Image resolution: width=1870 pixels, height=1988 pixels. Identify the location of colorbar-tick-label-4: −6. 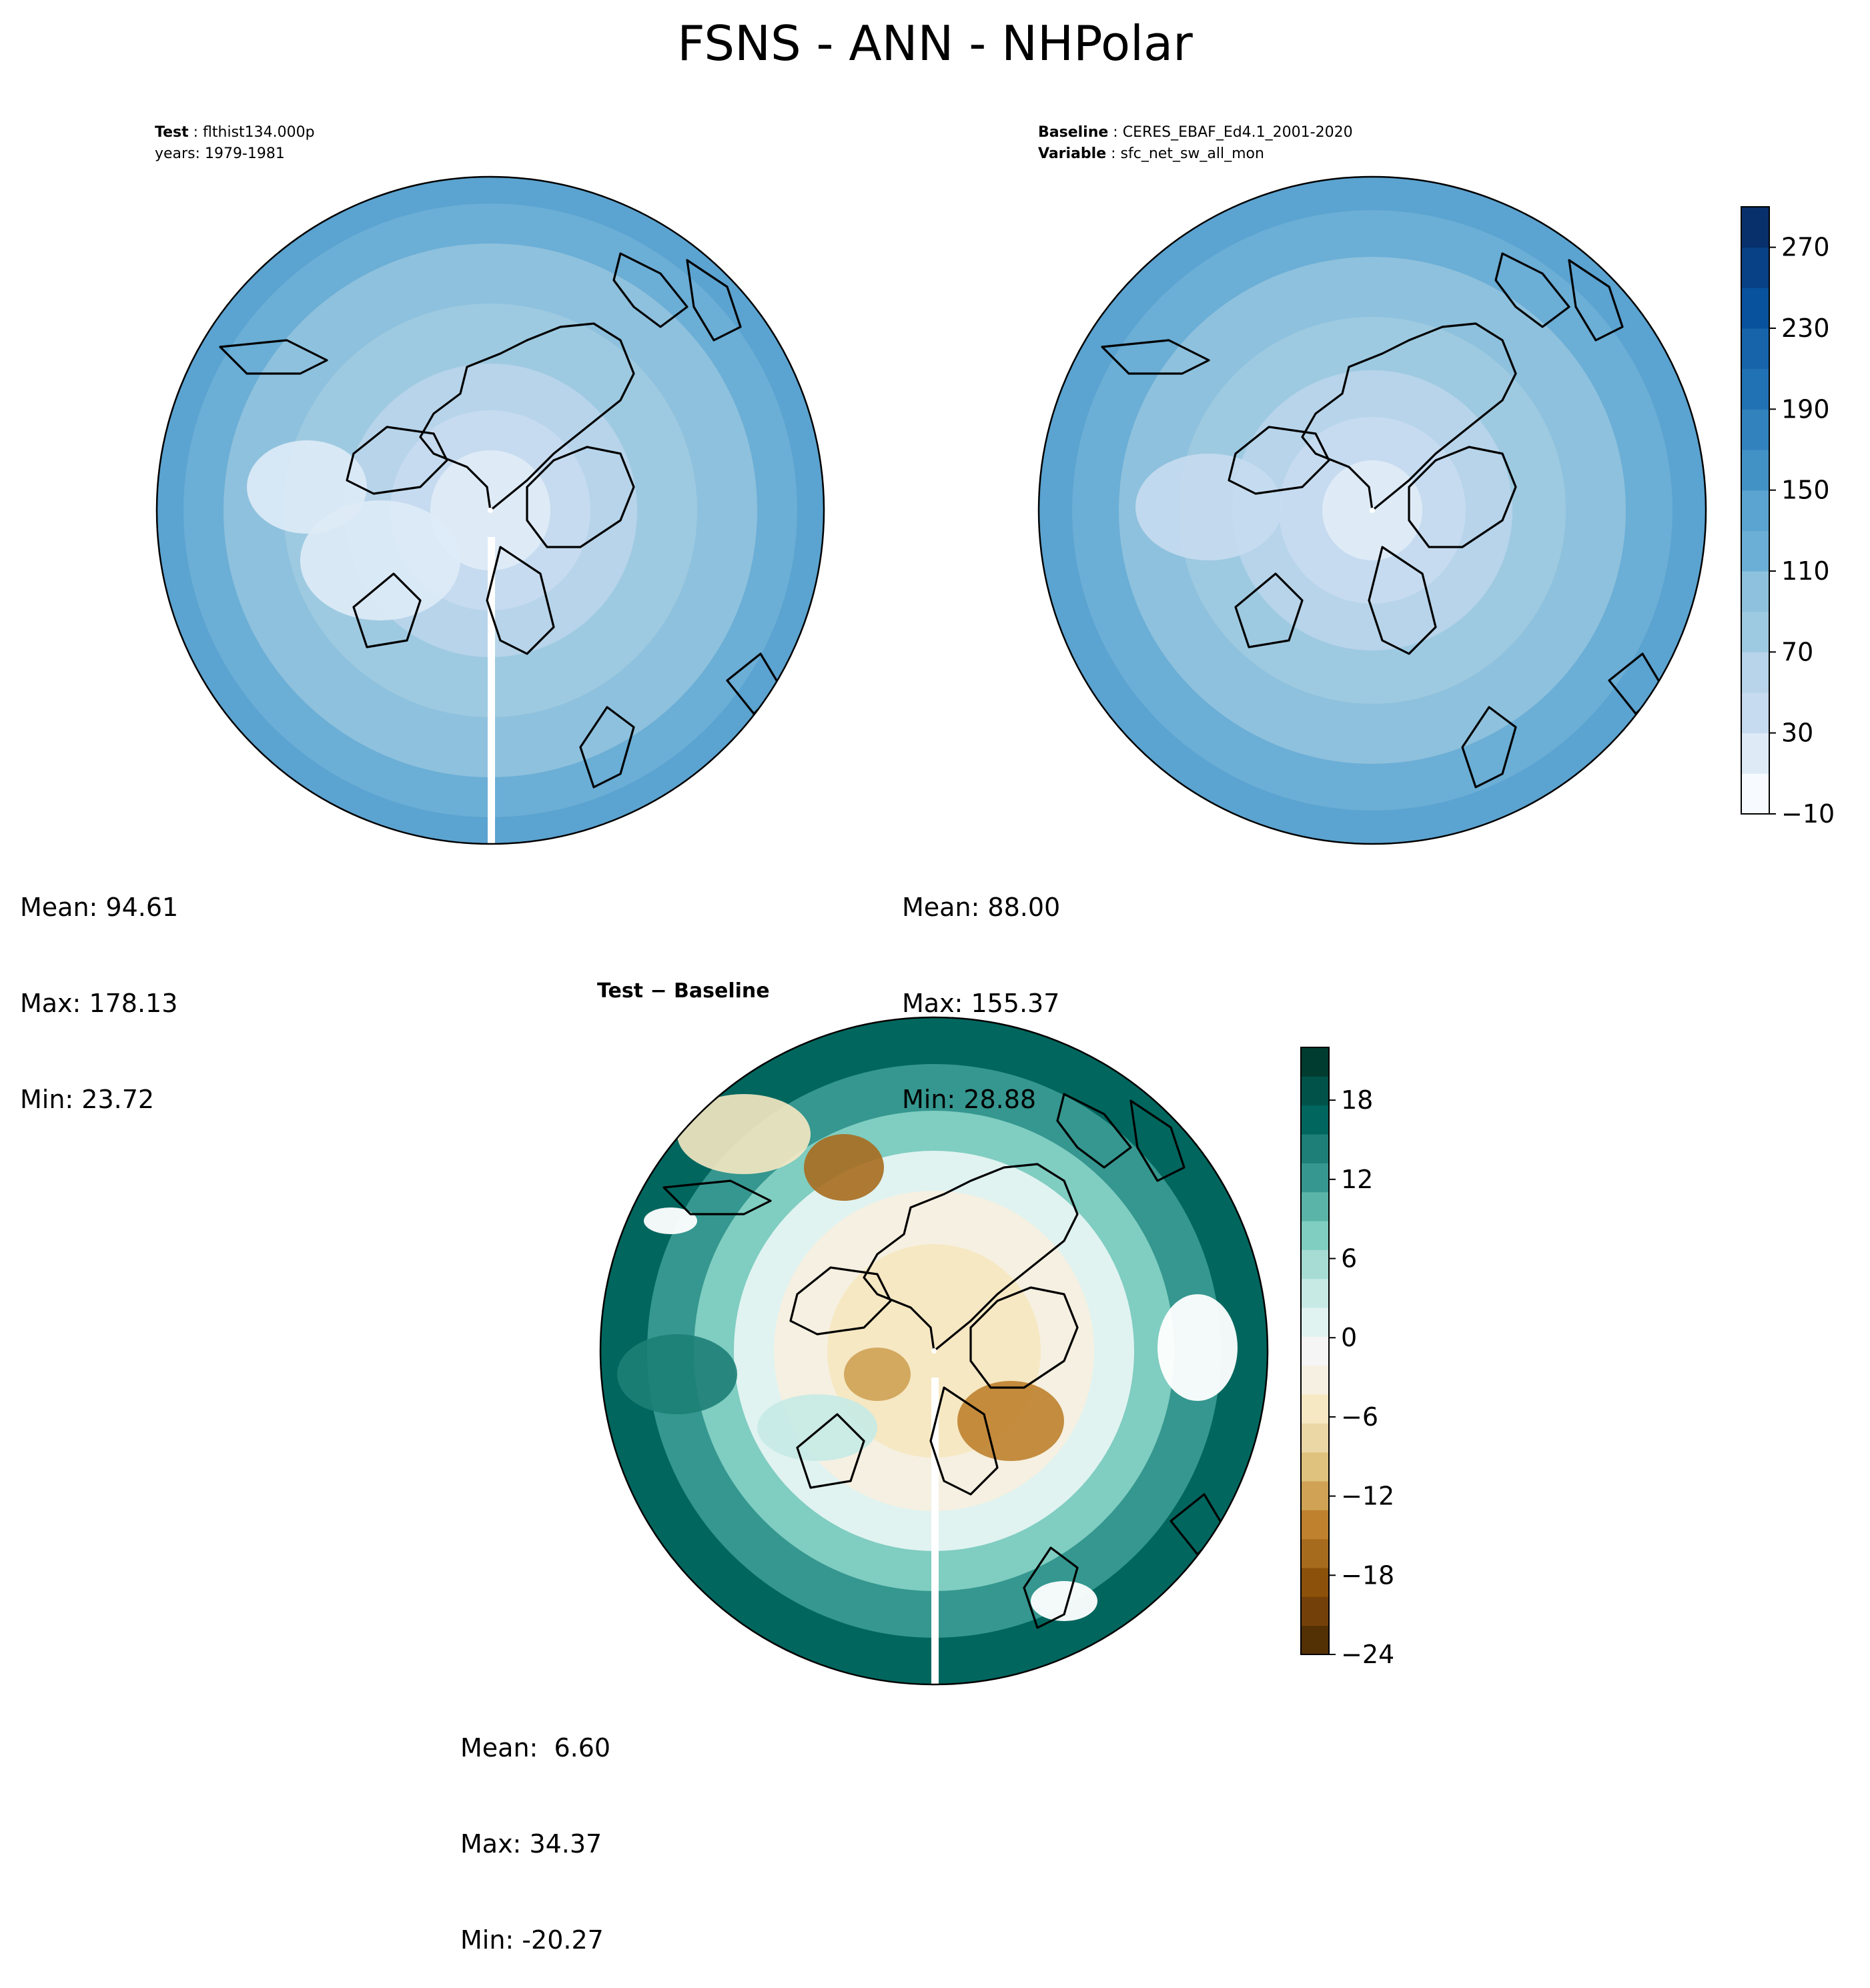
(1360, 1417).